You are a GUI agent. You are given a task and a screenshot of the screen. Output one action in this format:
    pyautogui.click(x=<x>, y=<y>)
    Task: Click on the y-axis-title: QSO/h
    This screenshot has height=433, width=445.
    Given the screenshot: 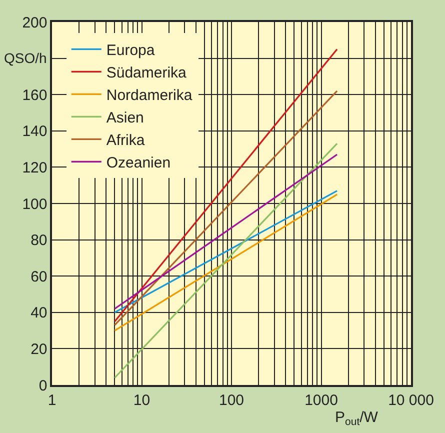 What is the action you would take?
    pyautogui.click(x=25, y=58)
    